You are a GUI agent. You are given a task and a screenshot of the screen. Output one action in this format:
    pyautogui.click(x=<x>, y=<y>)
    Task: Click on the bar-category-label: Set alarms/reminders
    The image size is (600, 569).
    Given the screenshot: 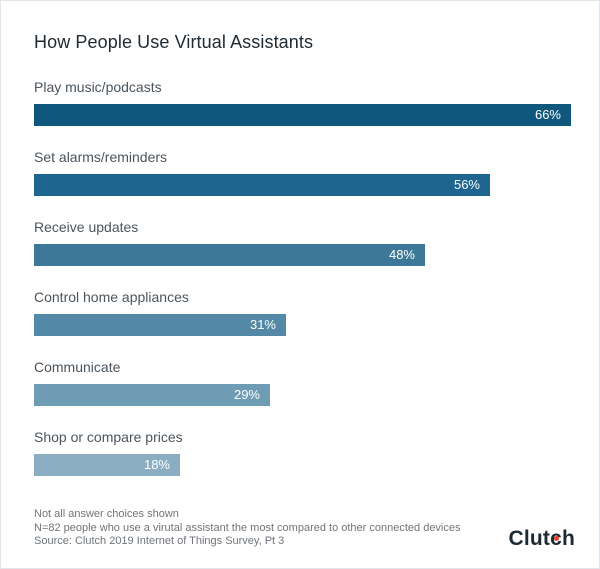 What is the action you would take?
    pyautogui.click(x=101, y=157)
    